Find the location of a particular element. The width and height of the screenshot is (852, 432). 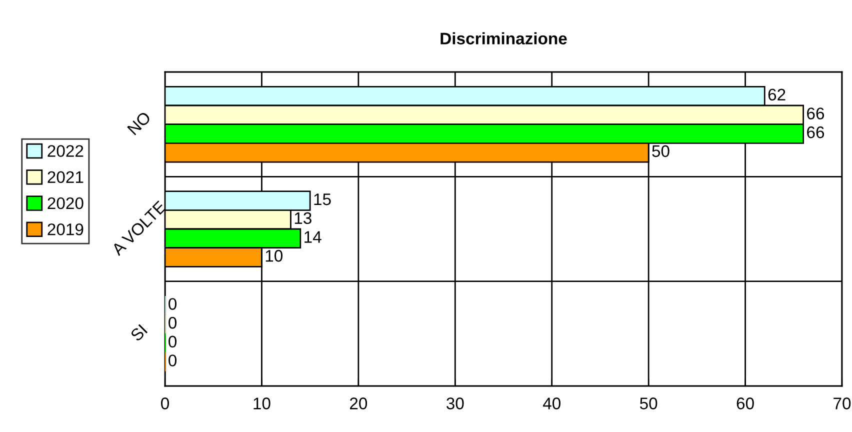

x-tick-label: 30 is located at coordinates (455, 404).